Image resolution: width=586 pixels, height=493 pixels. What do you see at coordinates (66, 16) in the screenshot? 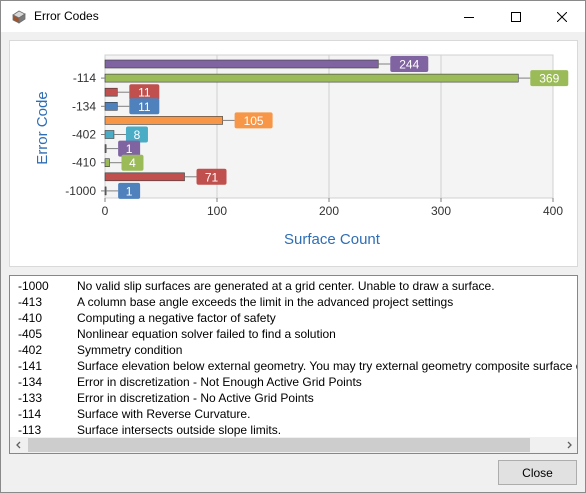
I see `window-title: Error Codes` at bounding box center [66, 16].